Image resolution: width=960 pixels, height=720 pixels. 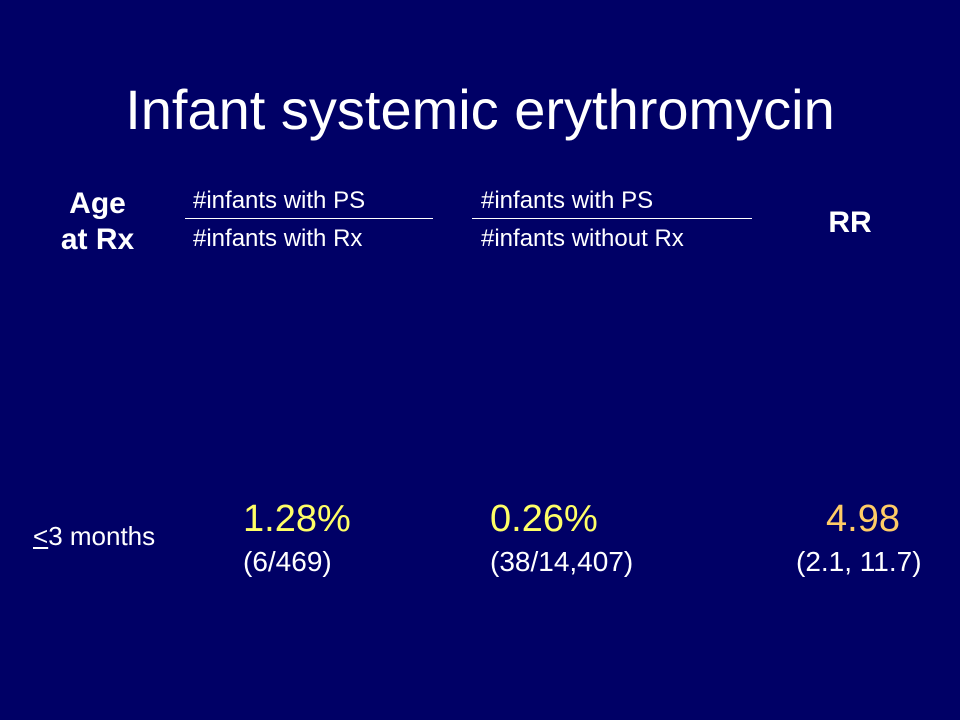 I want to click on unexposed-denominator: #infants without Rx, so click(x=582, y=238).